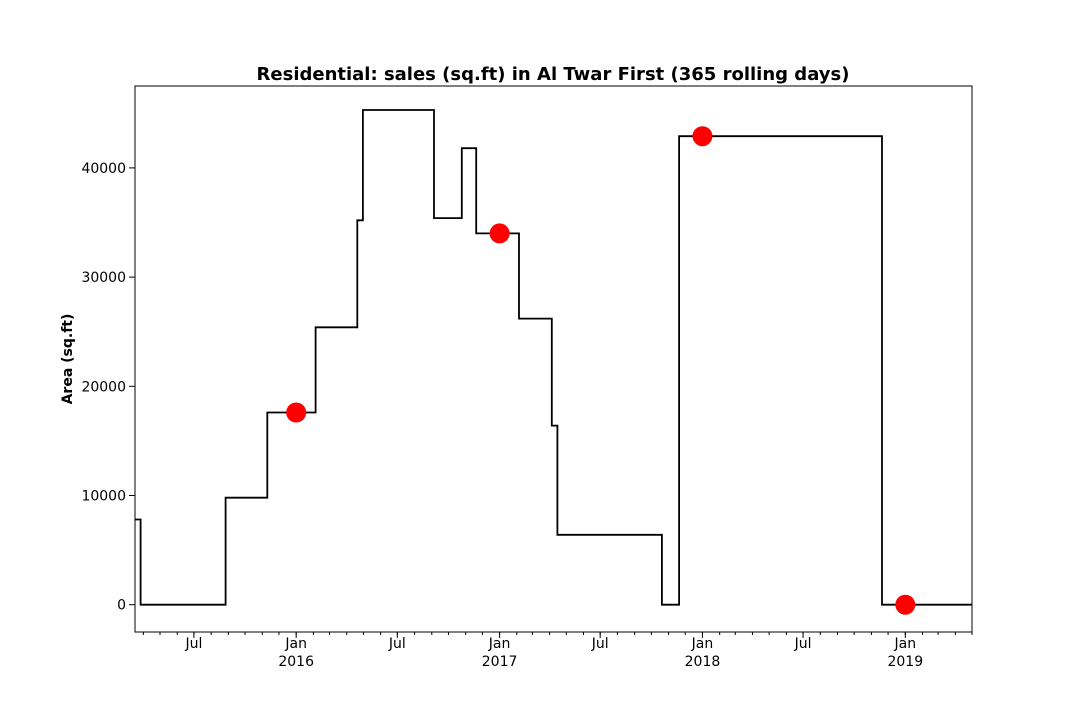 The height and width of the screenshot is (720, 1080). I want to click on y-tick-label: 10000, so click(103, 497).